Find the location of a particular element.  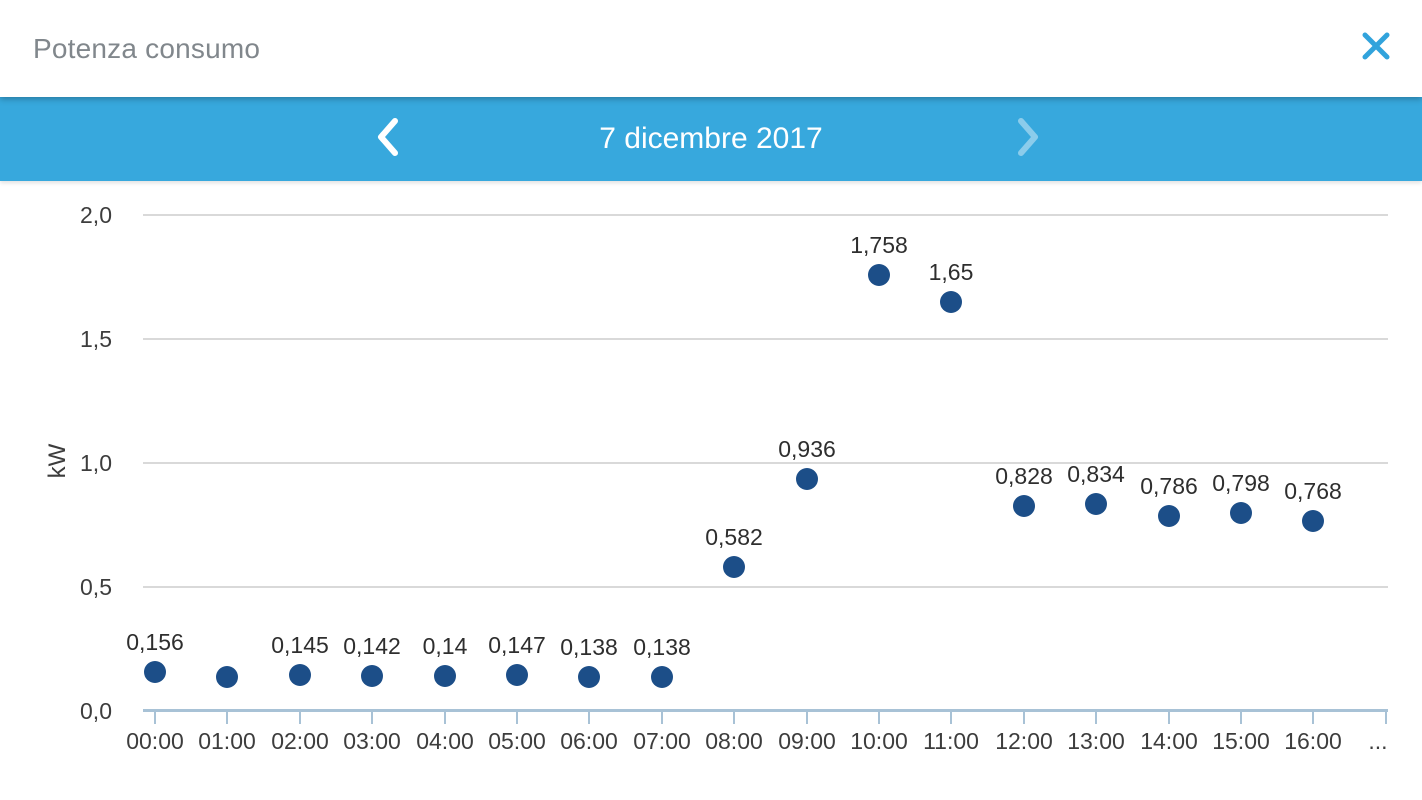

next-day-button is located at coordinates (1028, 139).